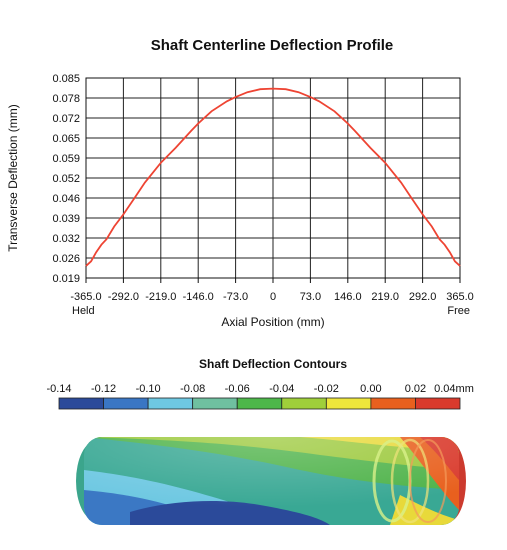 The width and height of the screenshot is (507, 550). I want to click on colorbar-label: 0.02, so click(415, 389).